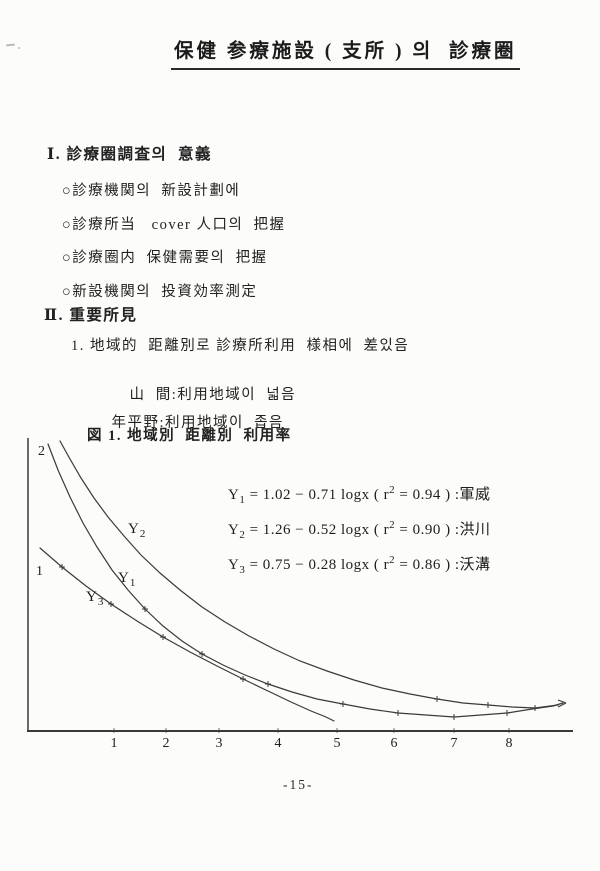  Describe the element at coordinates (224, 423) in the screenshot. I see `sub-item-text: 利用地域이 좁음` at that location.